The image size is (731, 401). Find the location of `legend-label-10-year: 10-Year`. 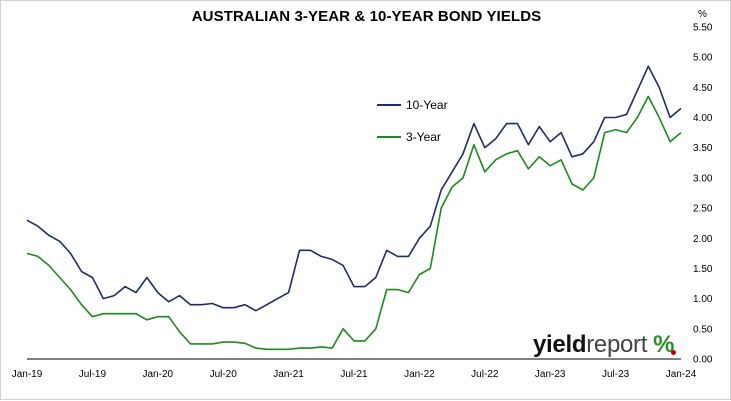

legend-label-10-year: 10-Year is located at coordinates (427, 105).